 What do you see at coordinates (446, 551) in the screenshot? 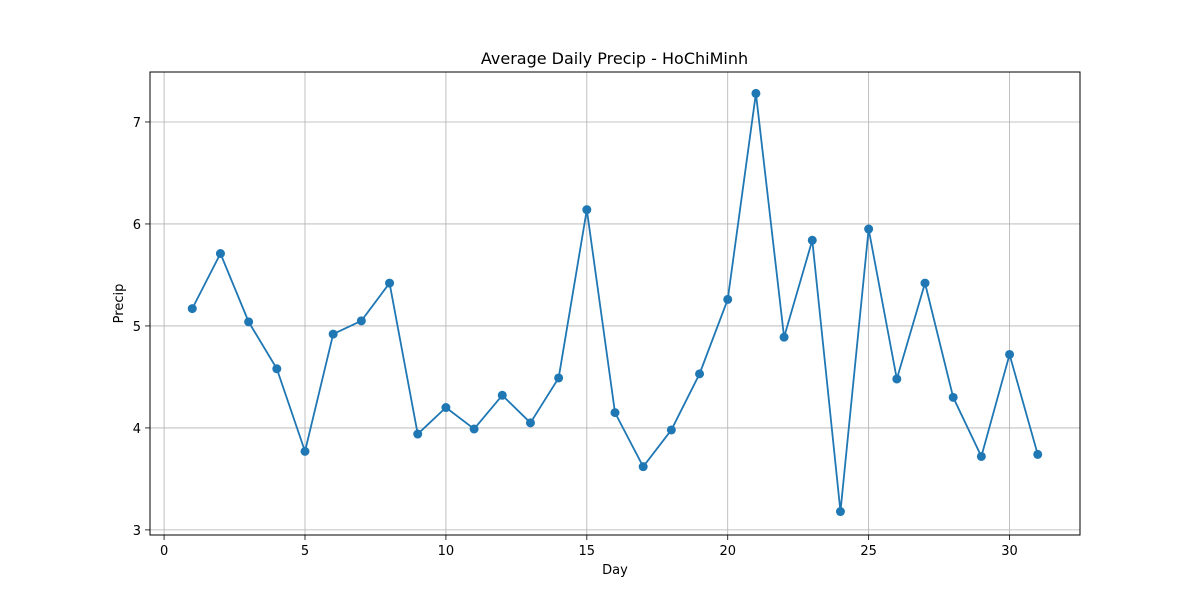
I see `x-tick-label: 10` at bounding box center [446, 551].